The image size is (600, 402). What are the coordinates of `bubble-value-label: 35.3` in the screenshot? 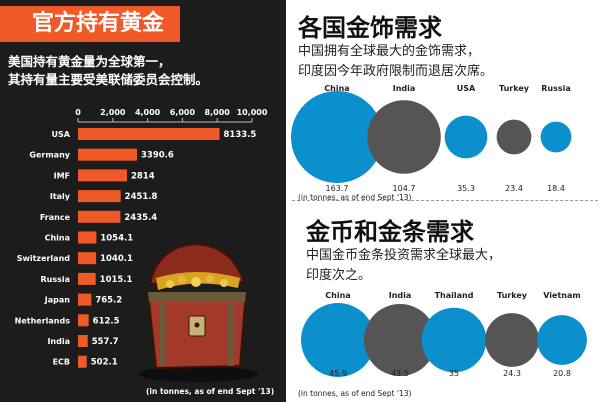 It's located at (466, 188).